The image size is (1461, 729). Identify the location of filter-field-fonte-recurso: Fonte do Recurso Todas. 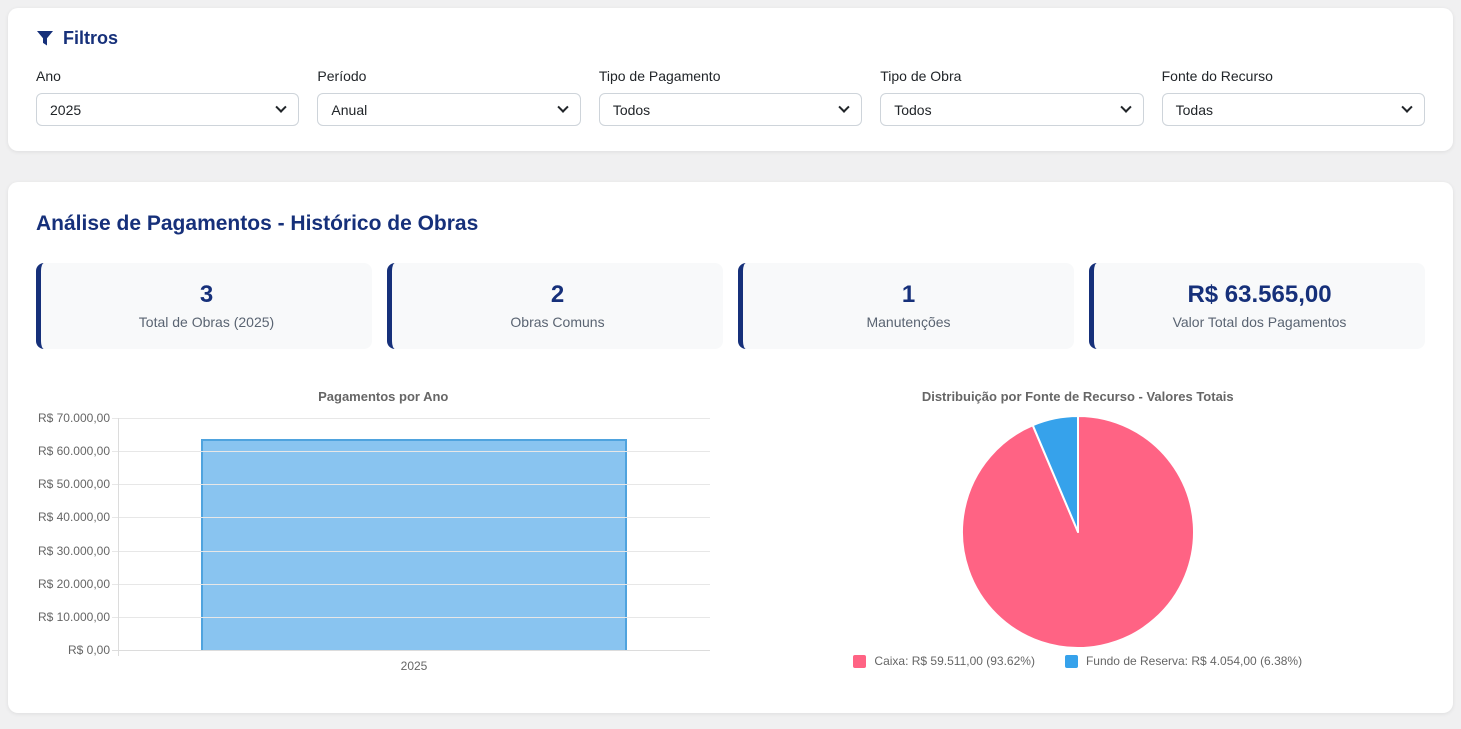
(1293, 97).